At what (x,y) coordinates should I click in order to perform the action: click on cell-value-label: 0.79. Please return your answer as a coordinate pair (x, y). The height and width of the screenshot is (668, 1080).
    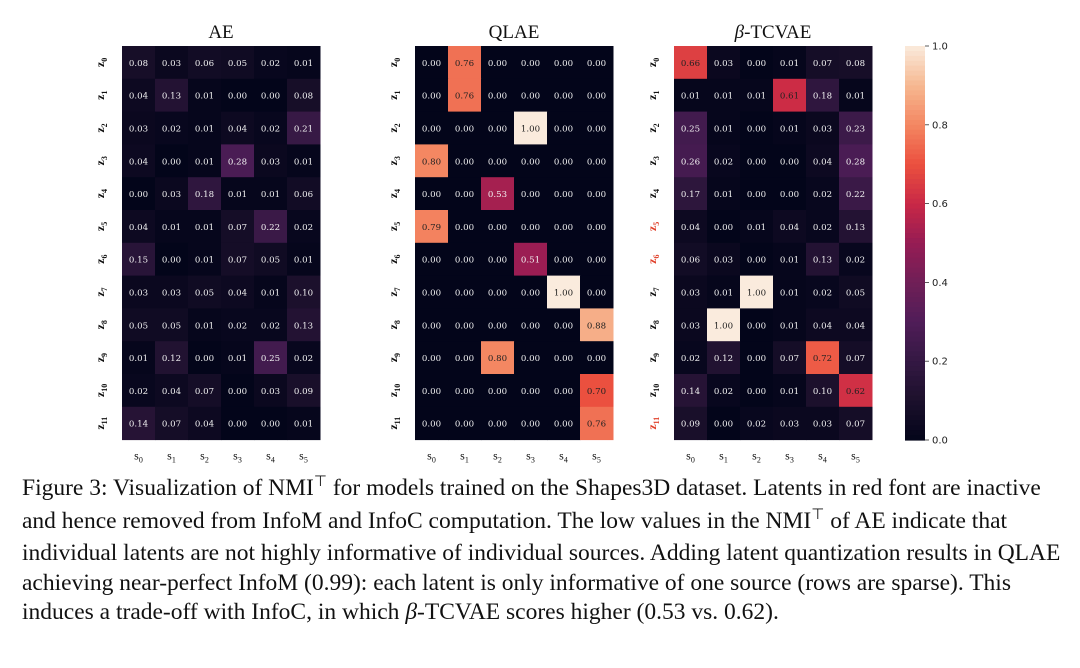
    Looking at the image, I should click on (431, 228).